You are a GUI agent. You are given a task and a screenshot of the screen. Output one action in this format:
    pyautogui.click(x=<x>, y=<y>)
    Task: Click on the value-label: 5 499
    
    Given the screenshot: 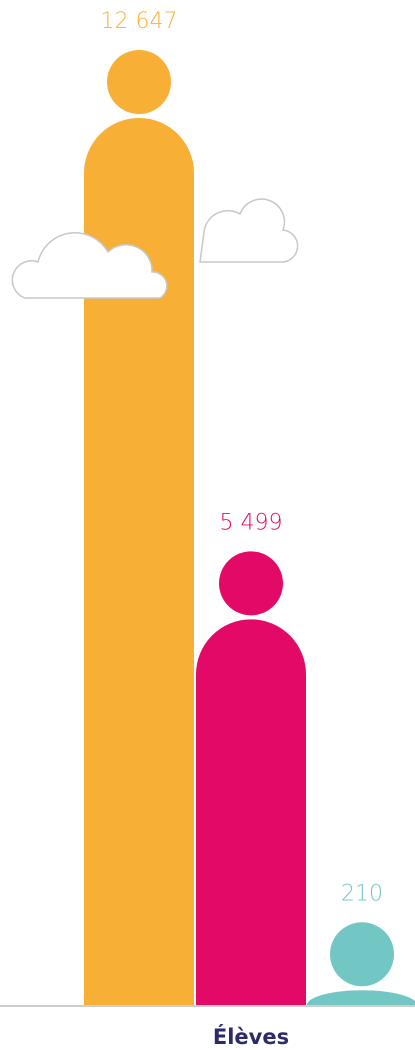 What is the action you would take?
    pyautogui.click(x=251, y=522)
    